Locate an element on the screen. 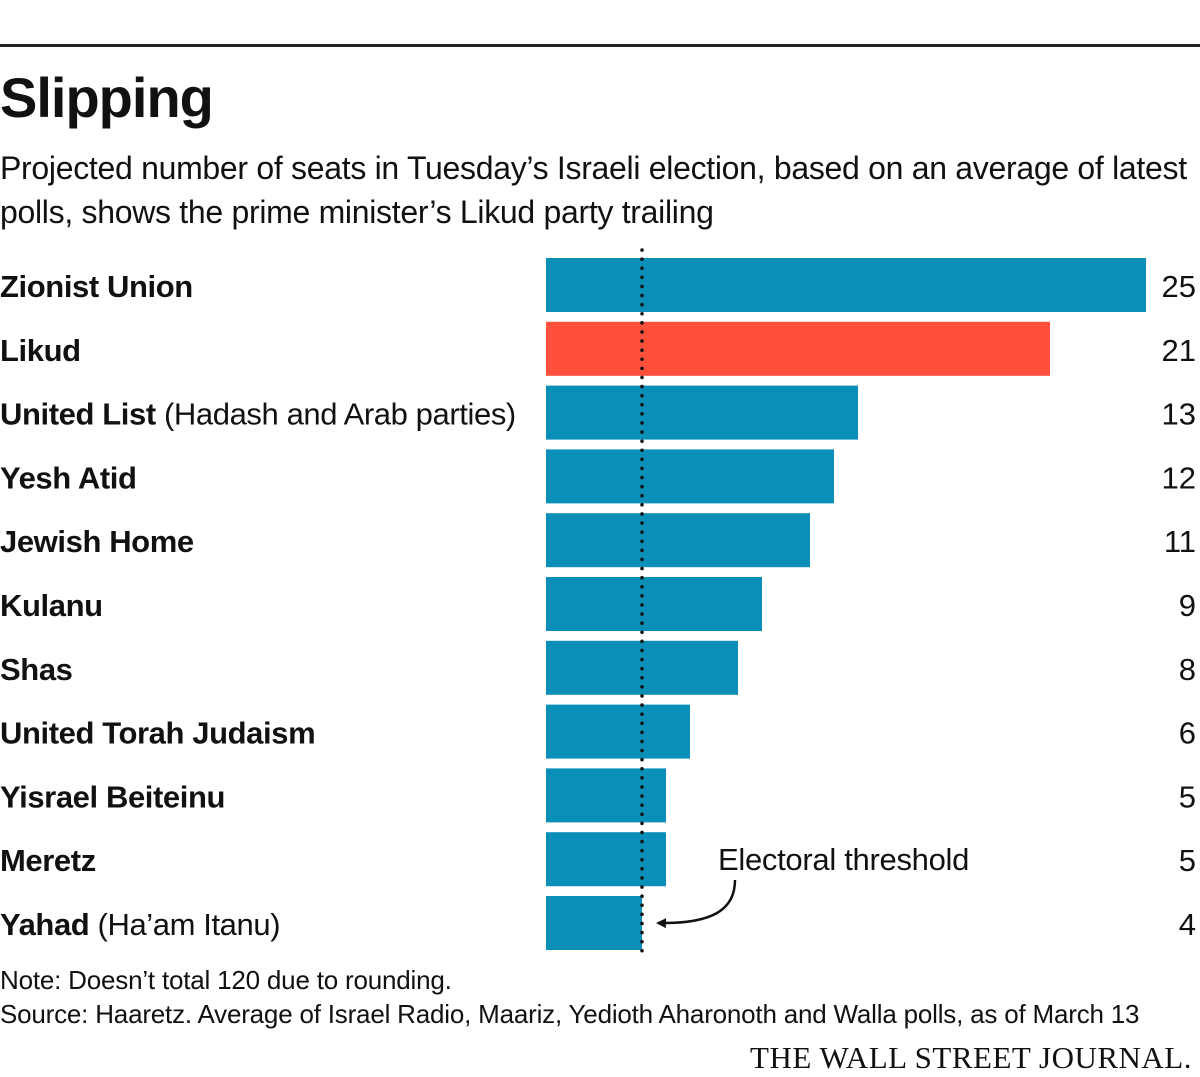 This screenshot has height=1077, width=1200. value-label-united-list: 13 is located at coordinates (1179, 414).